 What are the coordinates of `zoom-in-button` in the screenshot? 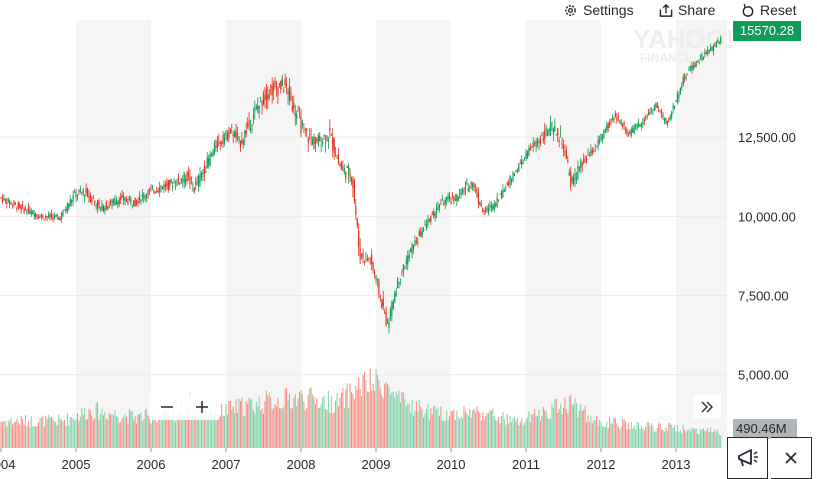 It's located at (201, 407).